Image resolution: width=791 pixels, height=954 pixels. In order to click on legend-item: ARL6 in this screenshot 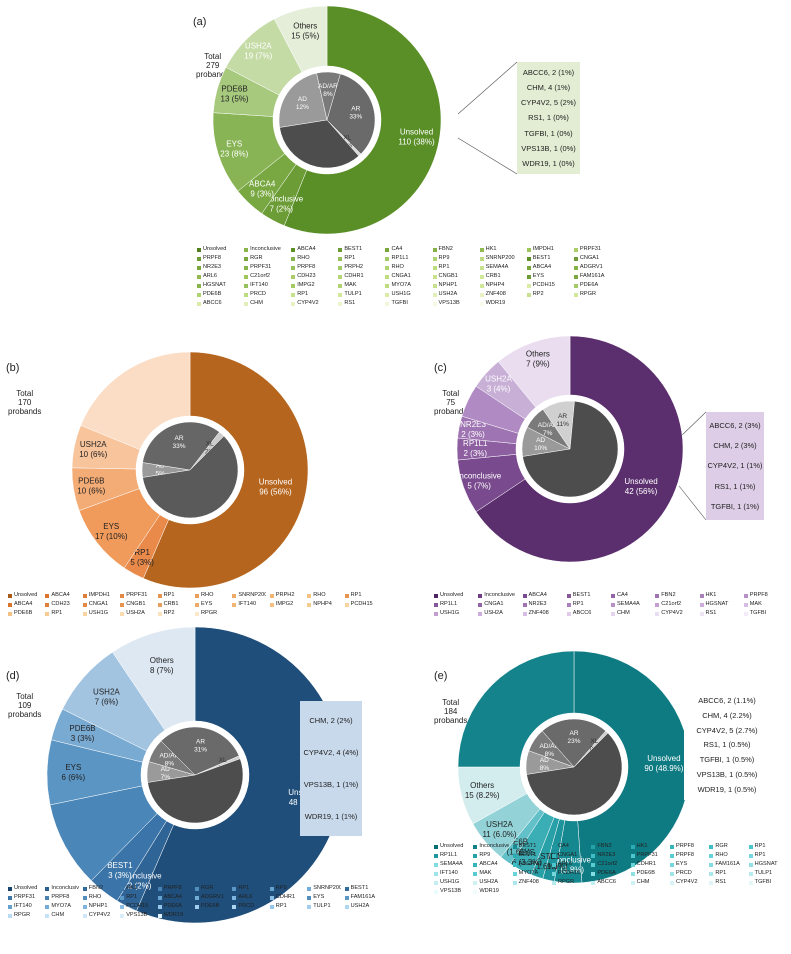, I will do `click(218, 276)`.